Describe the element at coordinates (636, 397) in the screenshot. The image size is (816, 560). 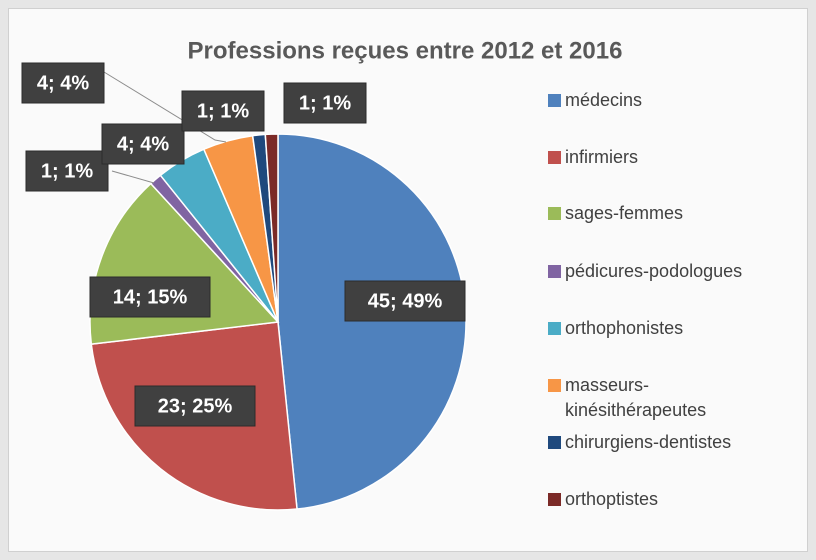
I see `legend-label: masseurs-kinésithérapeutes` at that location.